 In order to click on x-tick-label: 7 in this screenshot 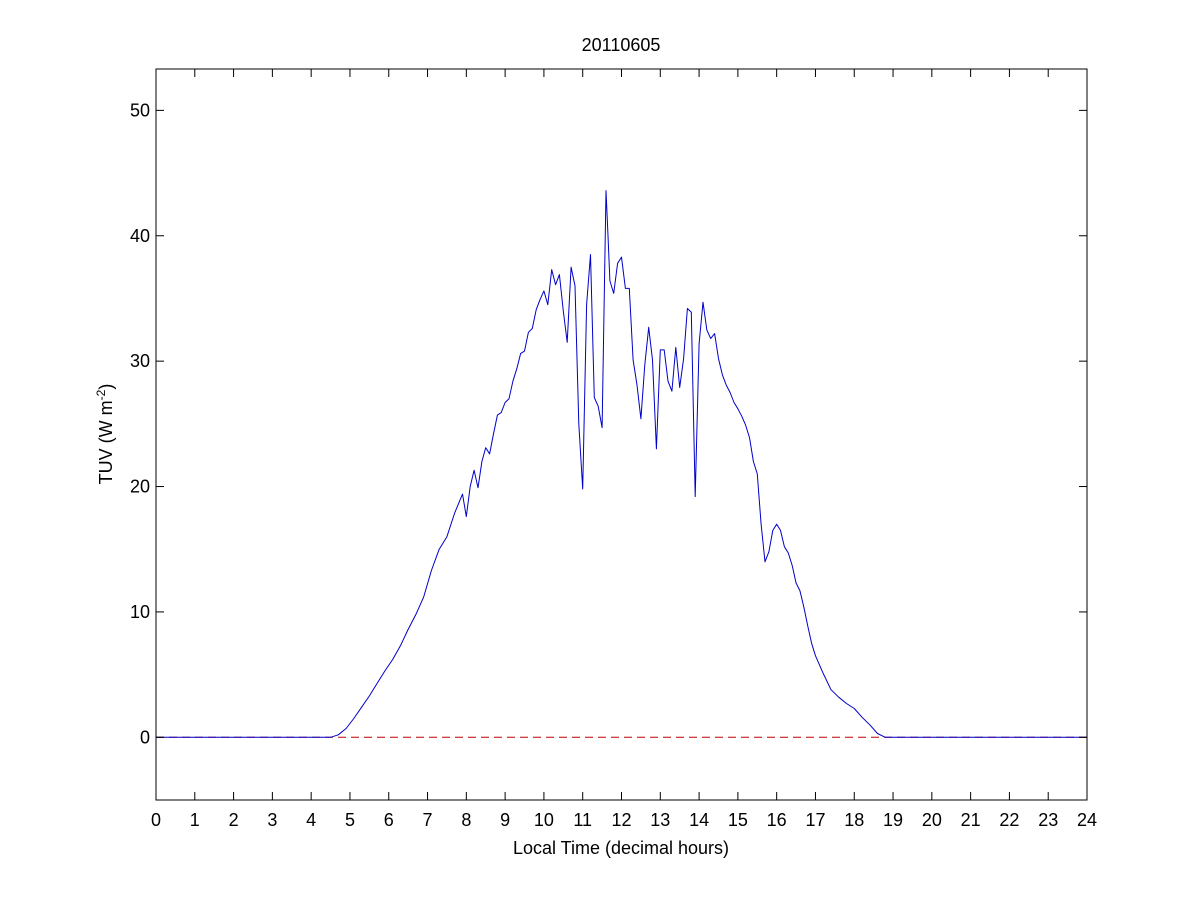, I will do `click(428, 820)`.